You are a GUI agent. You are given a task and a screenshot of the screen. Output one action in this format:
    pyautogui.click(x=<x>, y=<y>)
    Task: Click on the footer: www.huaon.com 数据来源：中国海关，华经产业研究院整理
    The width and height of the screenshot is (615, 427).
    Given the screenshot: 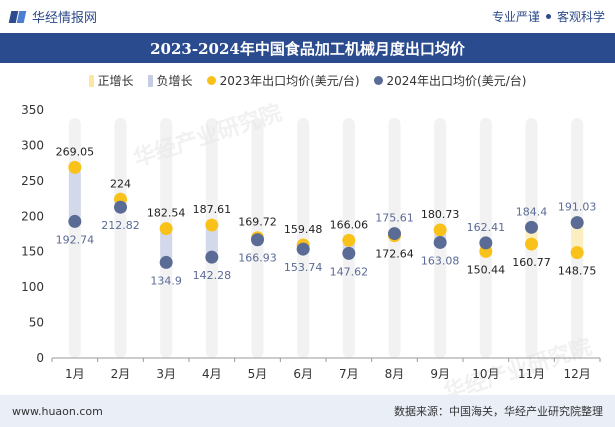 What is the action you would take?
    pyautogui.click(x=307, y=411)
    